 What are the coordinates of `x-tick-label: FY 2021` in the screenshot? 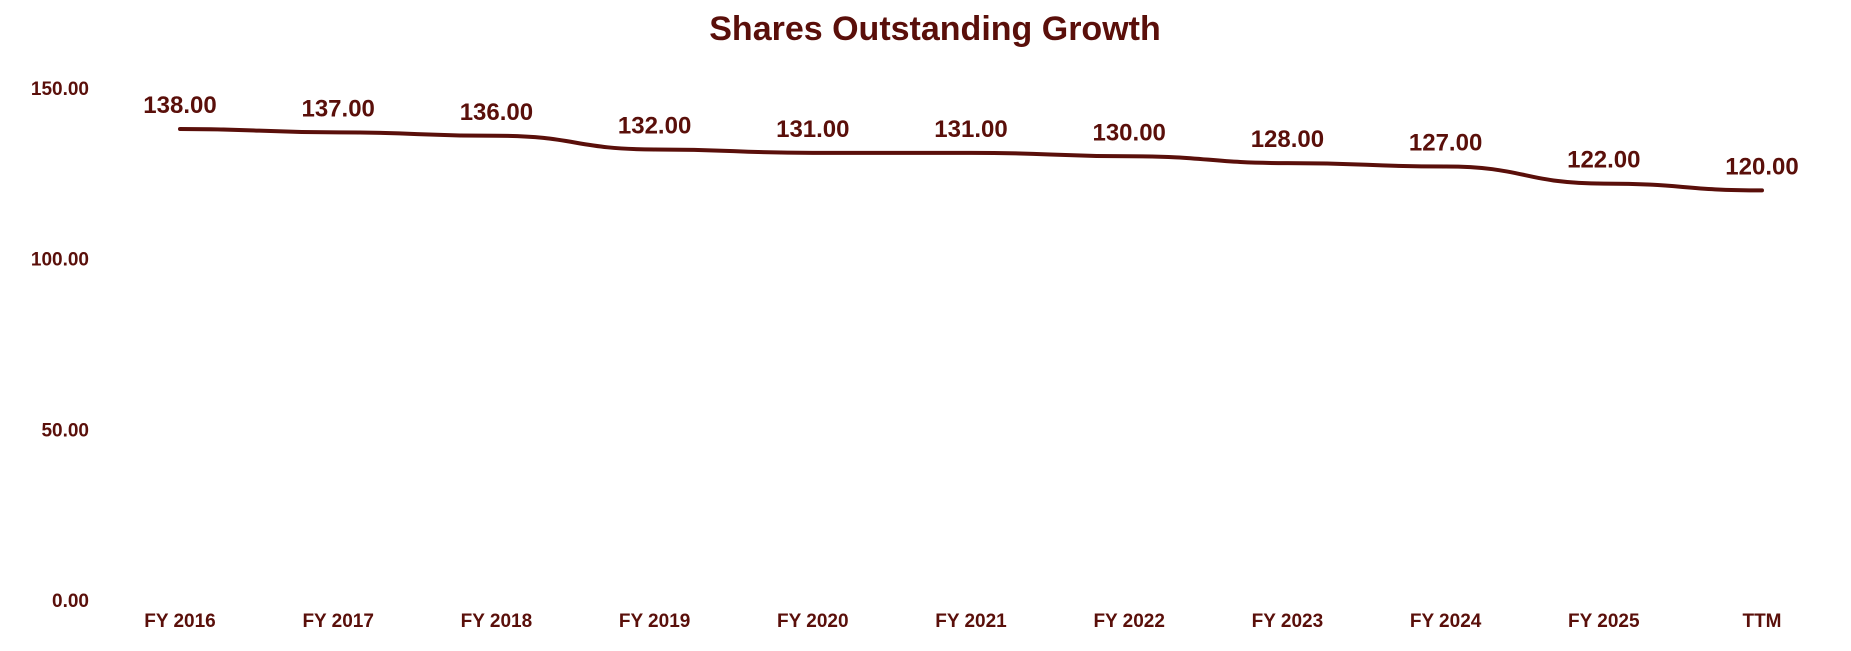 It's located at (971, 621).